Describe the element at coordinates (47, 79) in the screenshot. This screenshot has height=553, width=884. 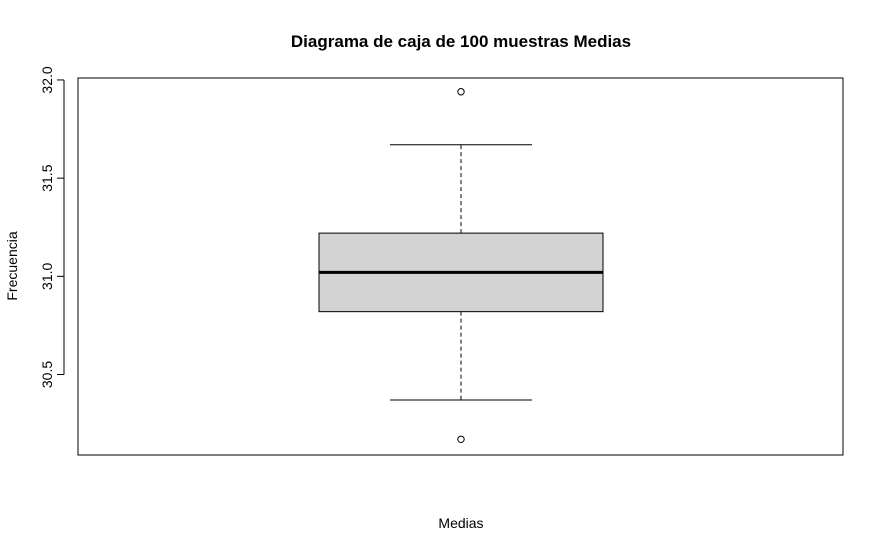
I see `y-tick-label: 32.0` at that location.